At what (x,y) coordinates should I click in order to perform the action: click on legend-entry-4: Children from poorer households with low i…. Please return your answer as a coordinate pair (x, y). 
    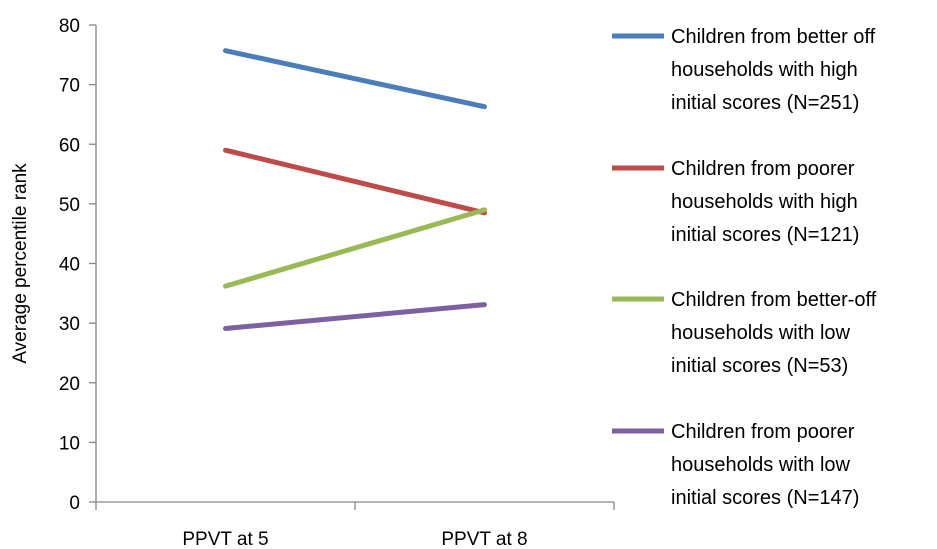
    Looking at the image, I should click on (735, 465).